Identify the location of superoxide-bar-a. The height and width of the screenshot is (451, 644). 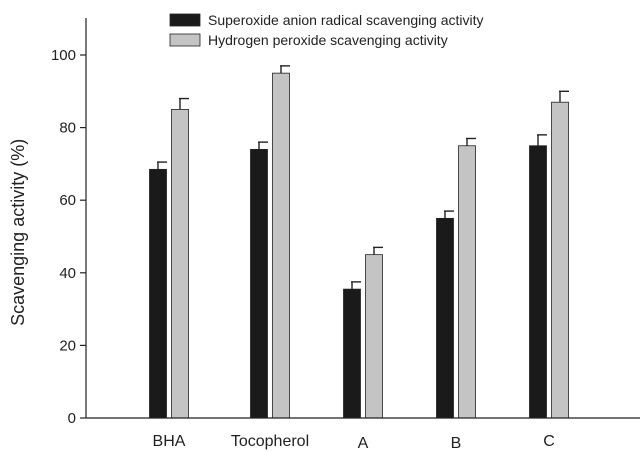
(352, 353).